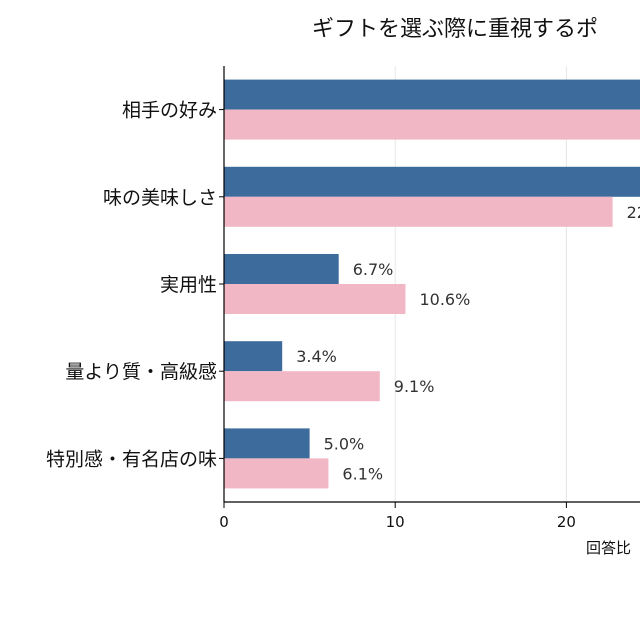 The width and height of the screenshot is (640, 640). I want to click on category-label: 味の美味しさ, so click(160, 198).